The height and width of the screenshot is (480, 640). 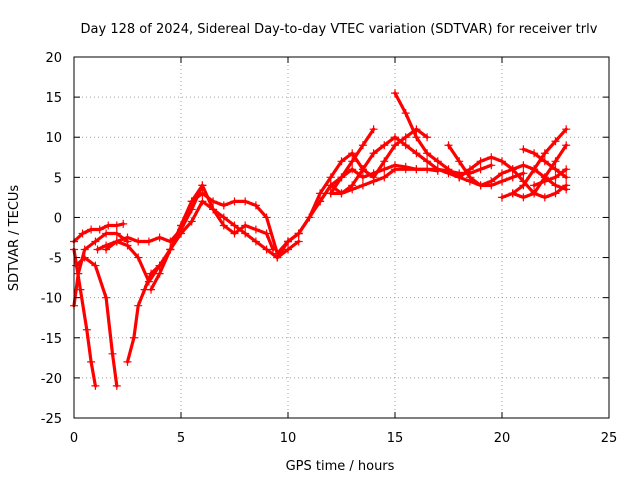 I want to click on x-tick-label: 10, so click(x=288, y=438).